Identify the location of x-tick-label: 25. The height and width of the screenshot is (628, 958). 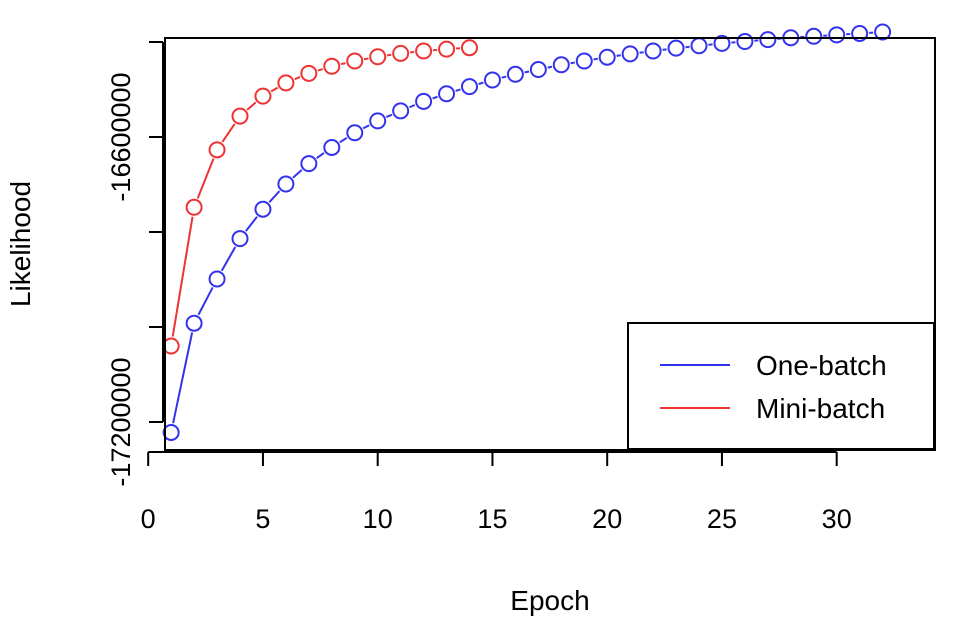
(722, 519).